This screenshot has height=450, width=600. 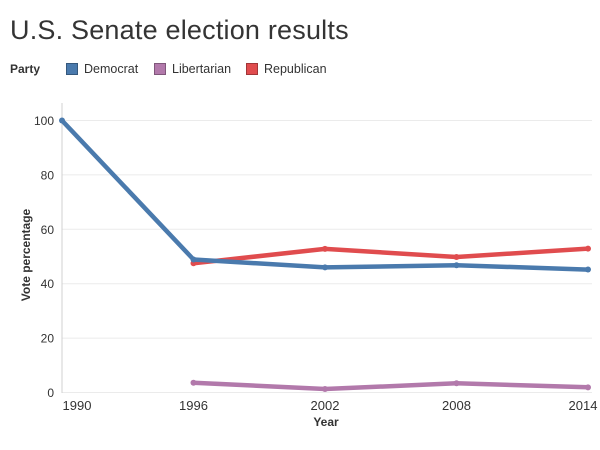 What do you see at coordinates (77, 405) in the screenshot?
I see `x-tick-label: 1990` at bounding box center [77, 405].